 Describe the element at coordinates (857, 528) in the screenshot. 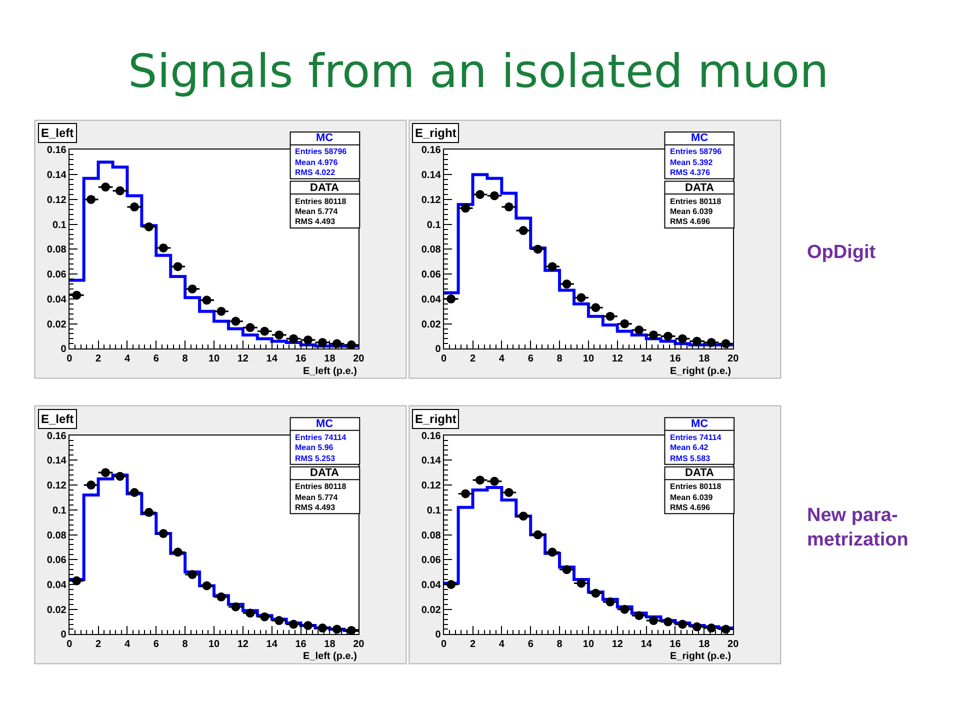

I see `text: New para- metrization` at that location.